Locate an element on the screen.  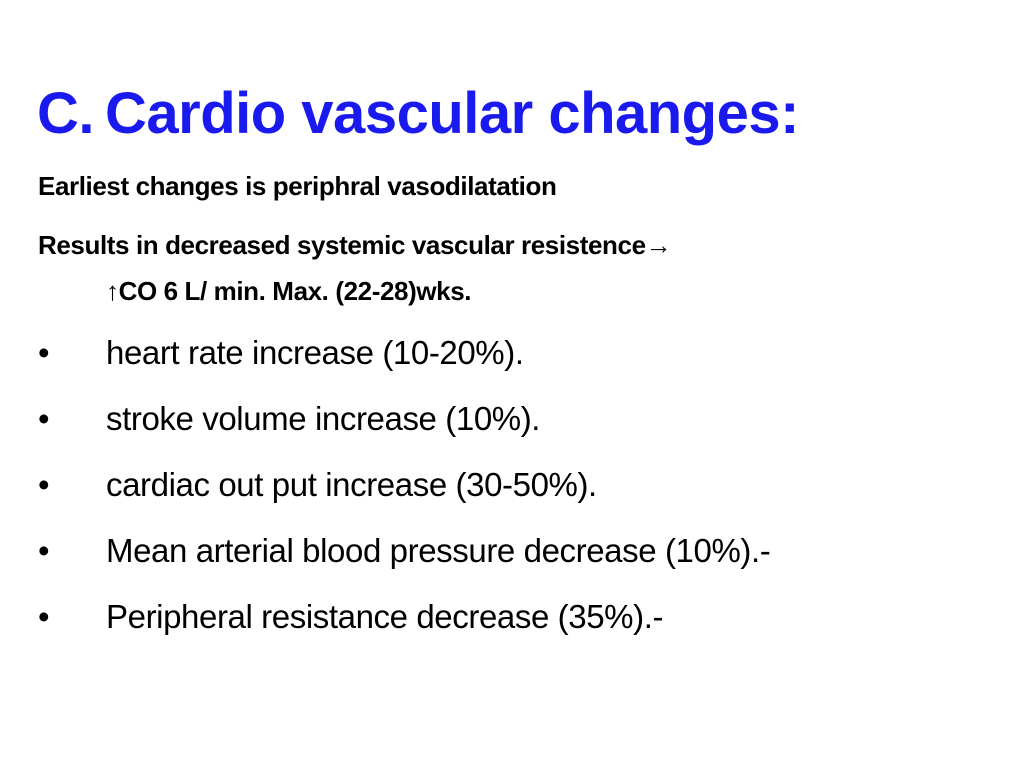
slide-title: C. Cardio vascular changes: is located at coordinates (418, 114).